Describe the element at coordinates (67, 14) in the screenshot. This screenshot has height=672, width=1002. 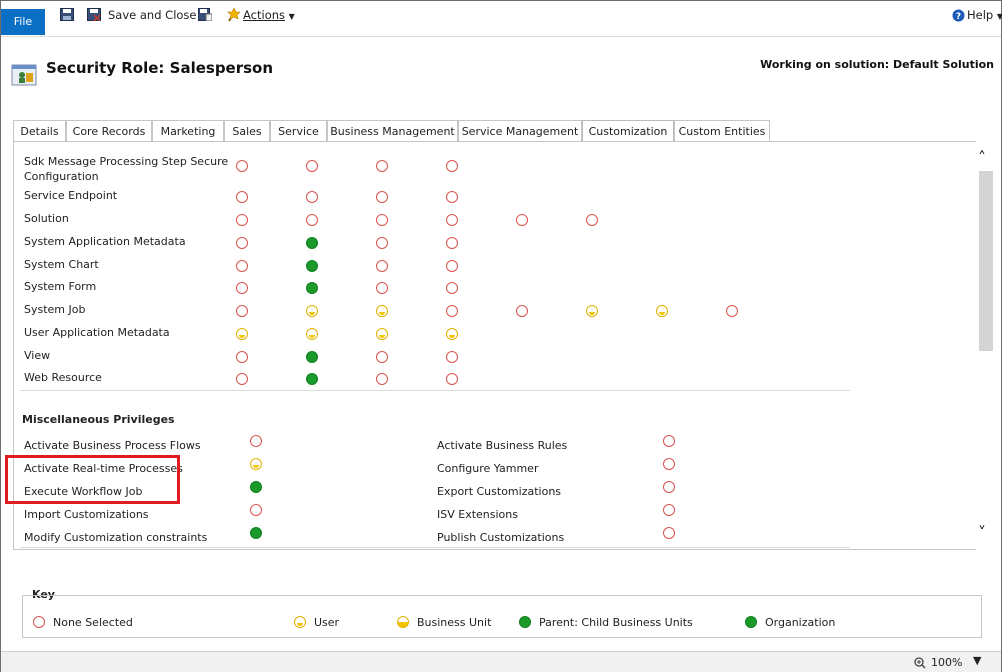
I see `save-icon` at that location.